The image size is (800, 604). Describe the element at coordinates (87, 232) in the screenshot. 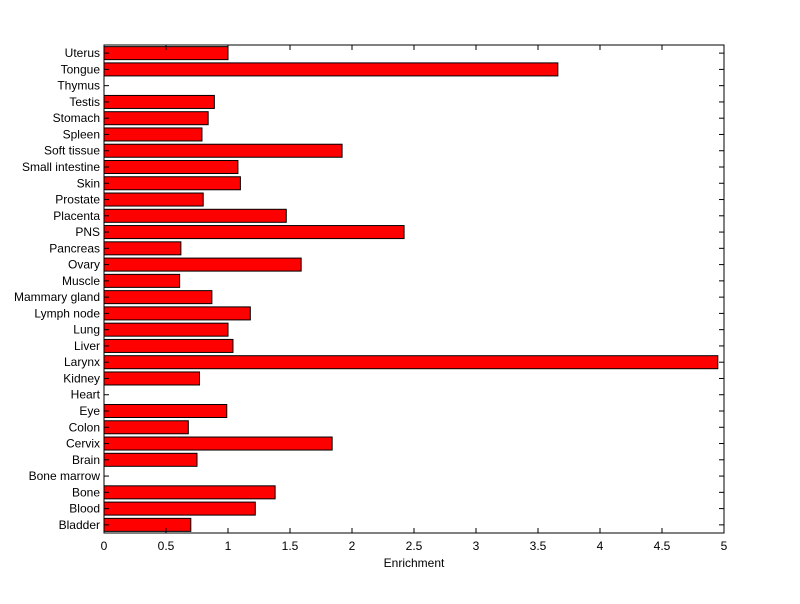

I see `y-tick-label-pns: PNS` at that location.